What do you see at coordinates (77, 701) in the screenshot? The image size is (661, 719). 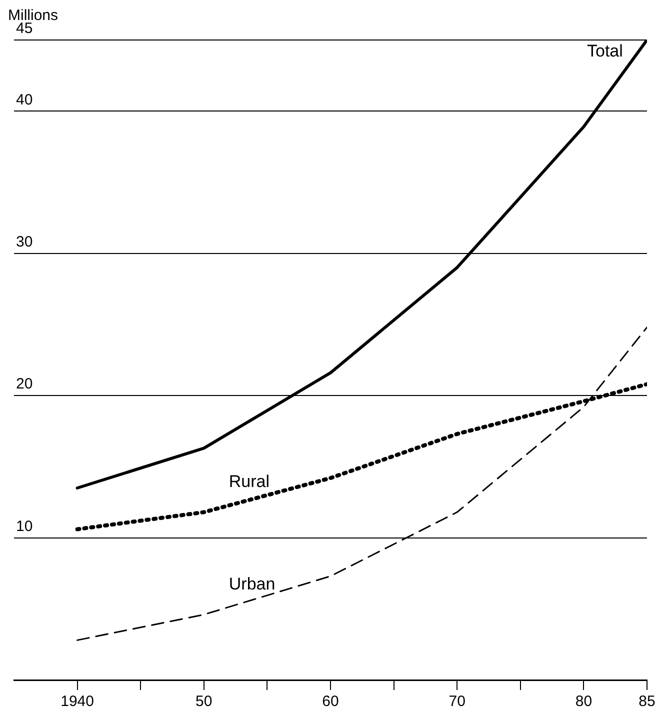 I see `x-tick-label: 1940` at bounding box center [77, 701].